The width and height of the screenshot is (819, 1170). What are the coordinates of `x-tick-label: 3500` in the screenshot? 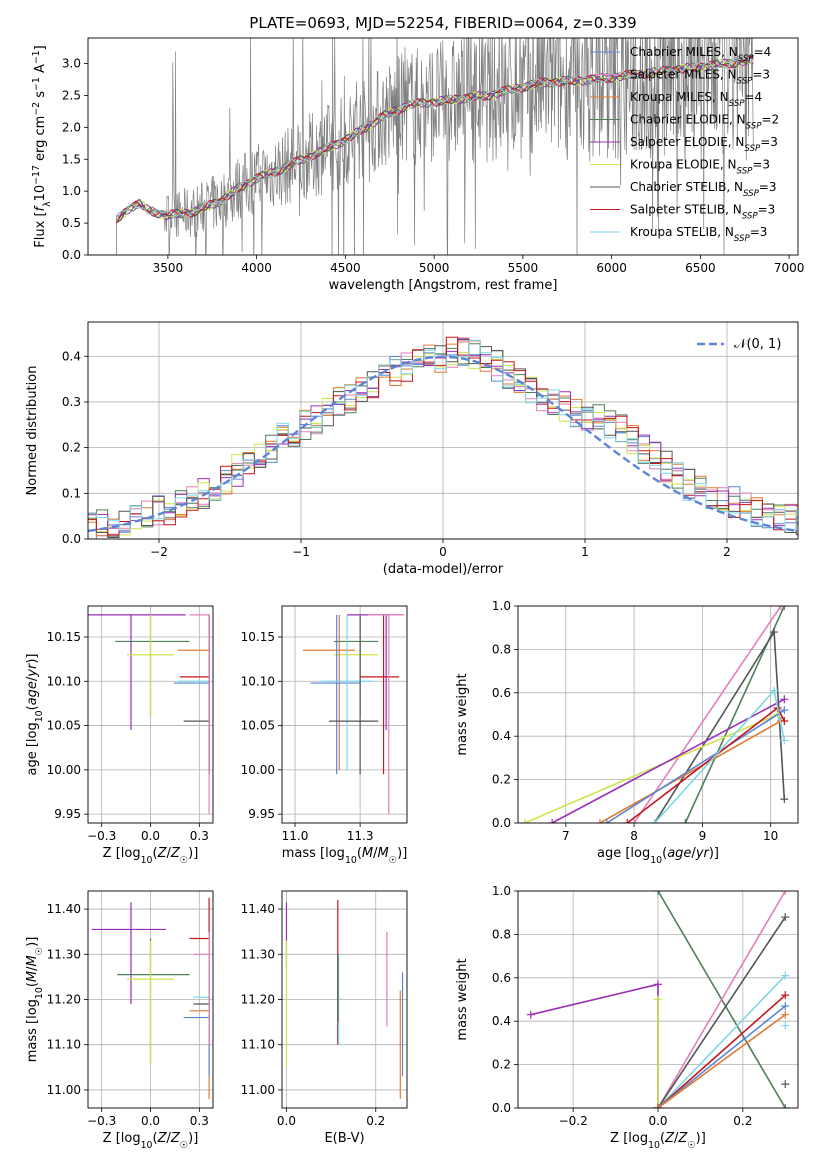 It's located at (168, 268).